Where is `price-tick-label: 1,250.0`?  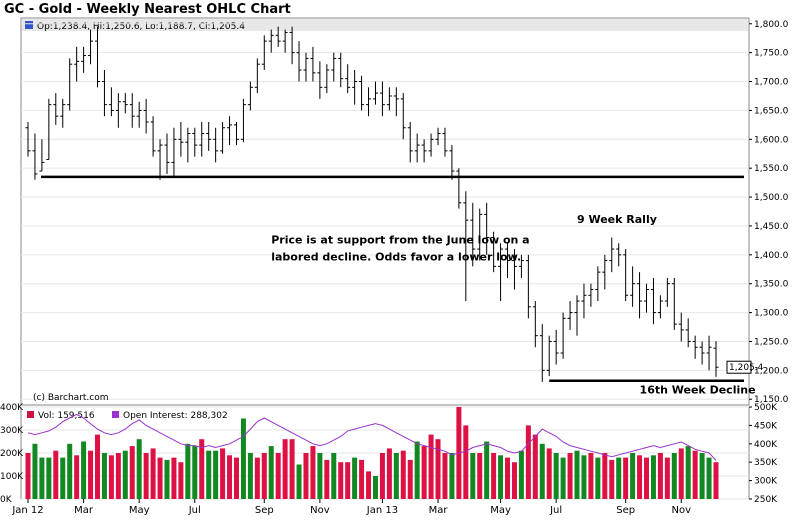
price-tick-label: 1,250.0 is located at coordinates (771, 342).